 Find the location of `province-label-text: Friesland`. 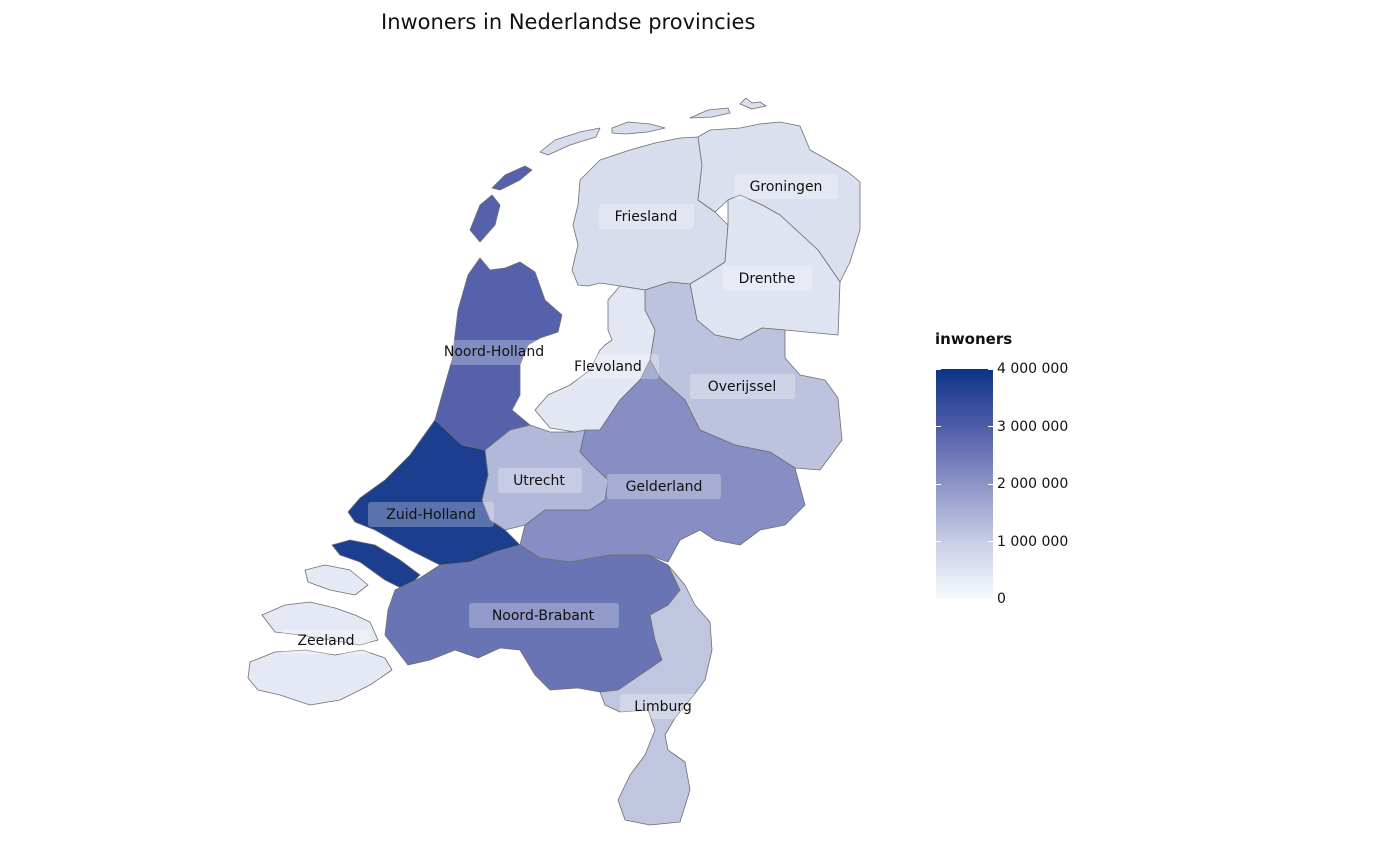

province-label-text: Friesland is located at coordinates (646, 217).